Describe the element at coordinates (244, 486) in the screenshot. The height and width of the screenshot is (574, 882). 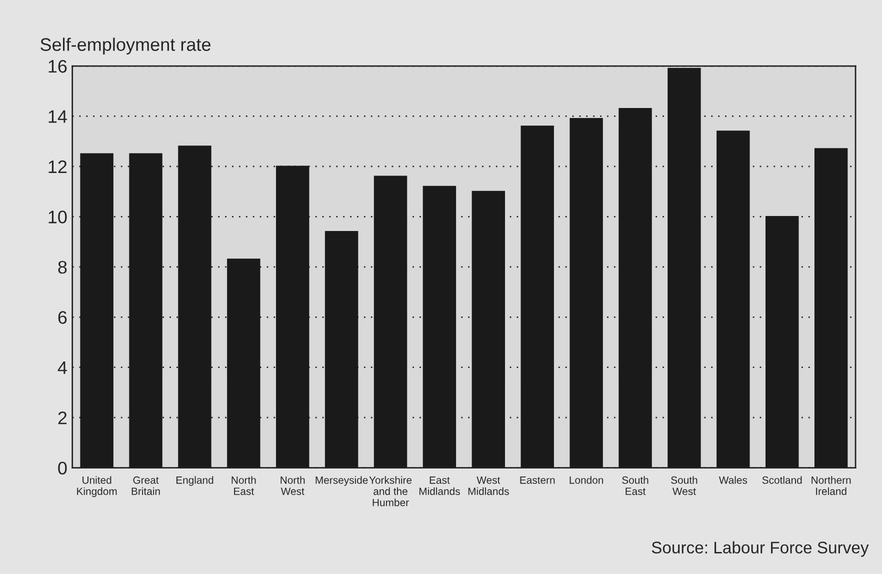
I see `x-tick-label: North East` at that location.